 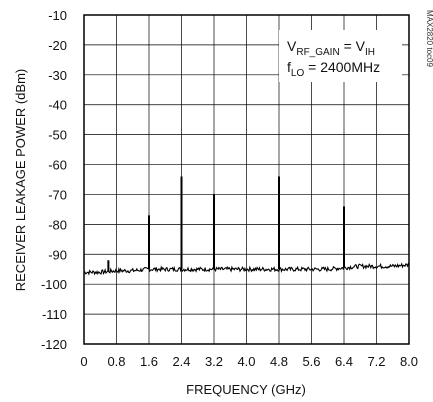 I want to click on x-tick-label: 0.8, so click(x=116, y=361).